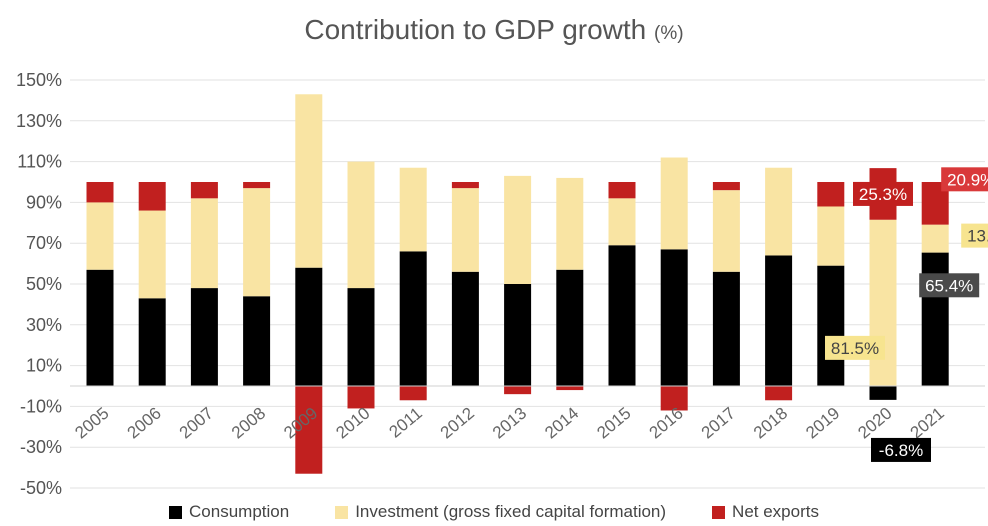 The height and width of the screenshot is (526, 988). What do you see at coordinates (622, 315) in the screenshot?
I see `bar-consumption-2015` at bounding box center [622, 315].